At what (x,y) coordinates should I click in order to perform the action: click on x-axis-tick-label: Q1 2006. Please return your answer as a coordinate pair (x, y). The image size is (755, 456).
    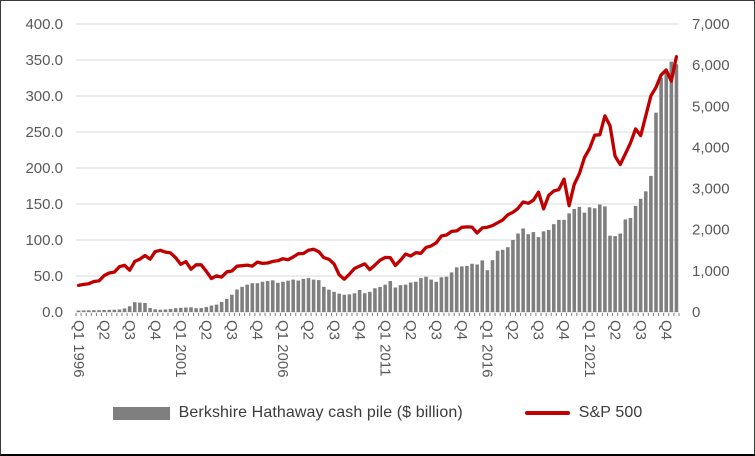
    Looking at the image, I should click on (282, 349).